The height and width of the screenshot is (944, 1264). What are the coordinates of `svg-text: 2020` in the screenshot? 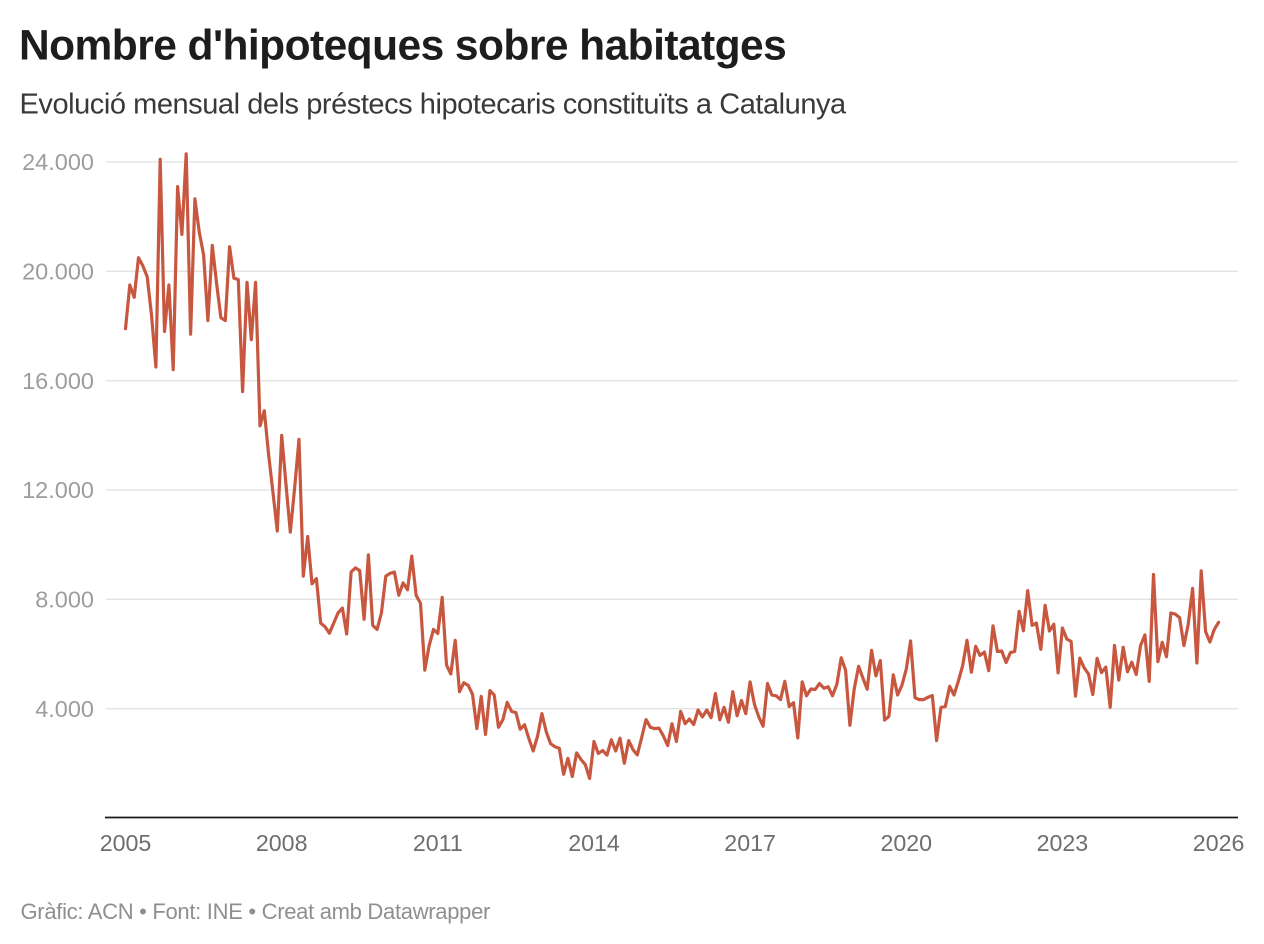 It's located at (907, 843).